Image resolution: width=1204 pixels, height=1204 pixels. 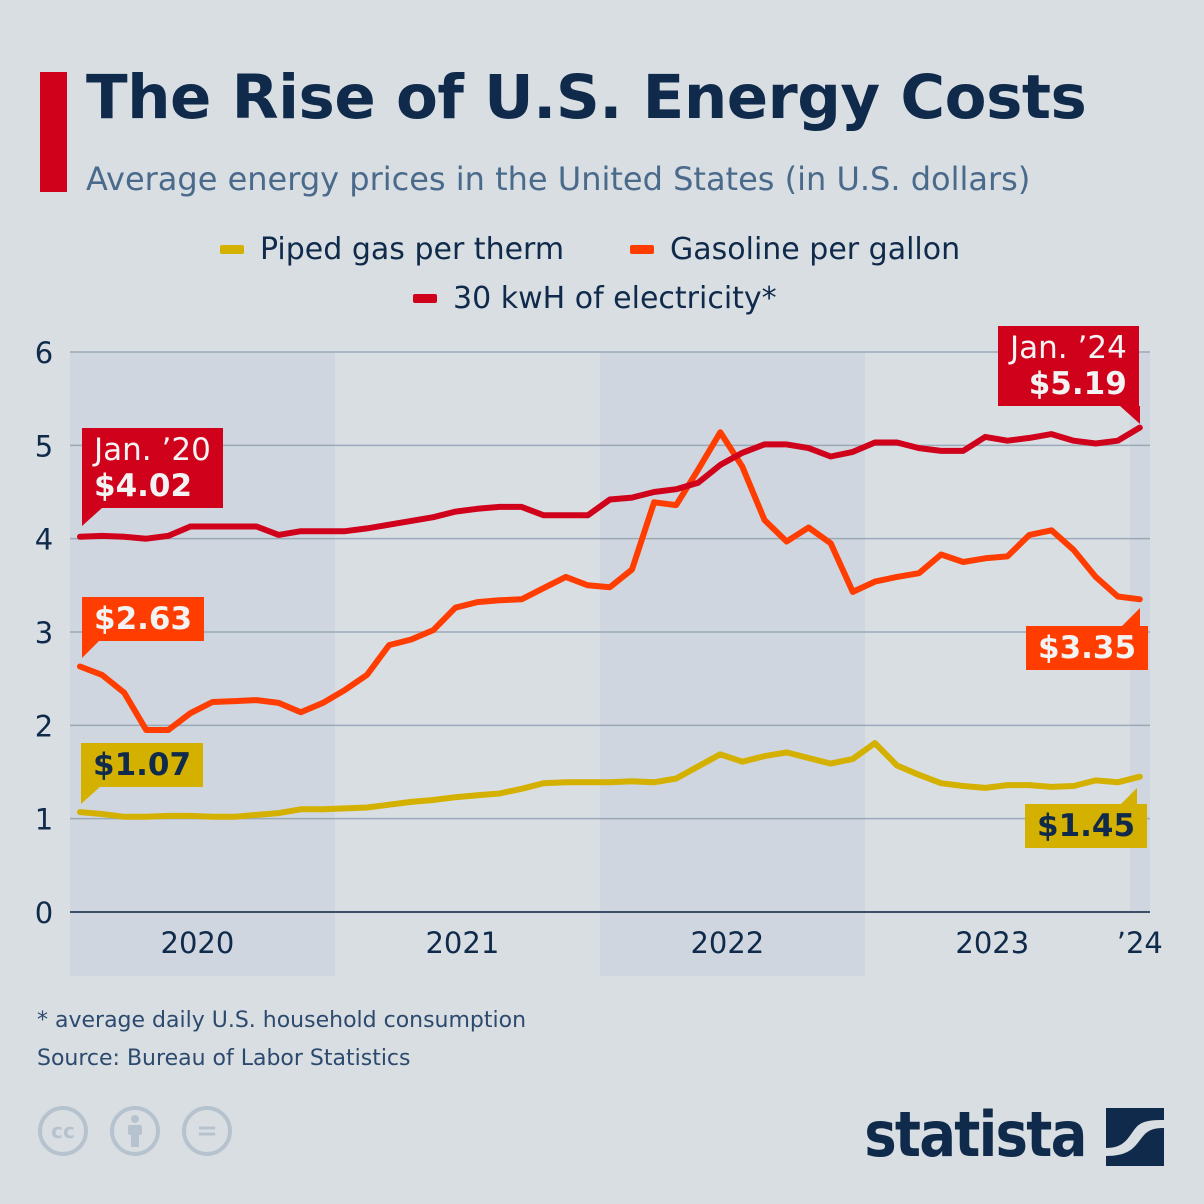 I want to click on annotation-value: $1.45, so click(x=1086, y=826).